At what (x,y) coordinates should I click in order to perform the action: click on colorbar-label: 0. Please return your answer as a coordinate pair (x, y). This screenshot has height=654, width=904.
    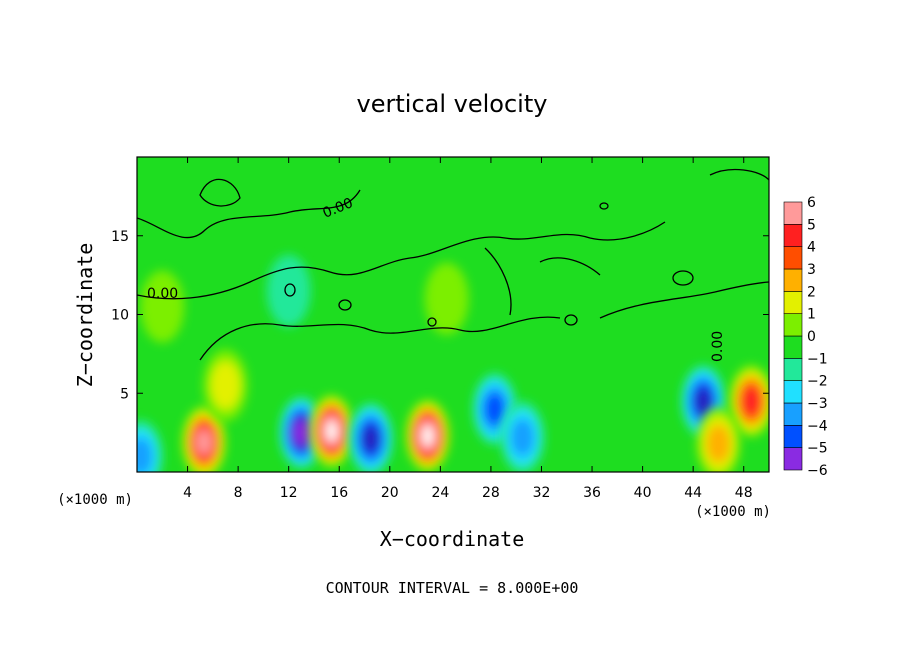
    Looking at the image, I should click on (811, 337).